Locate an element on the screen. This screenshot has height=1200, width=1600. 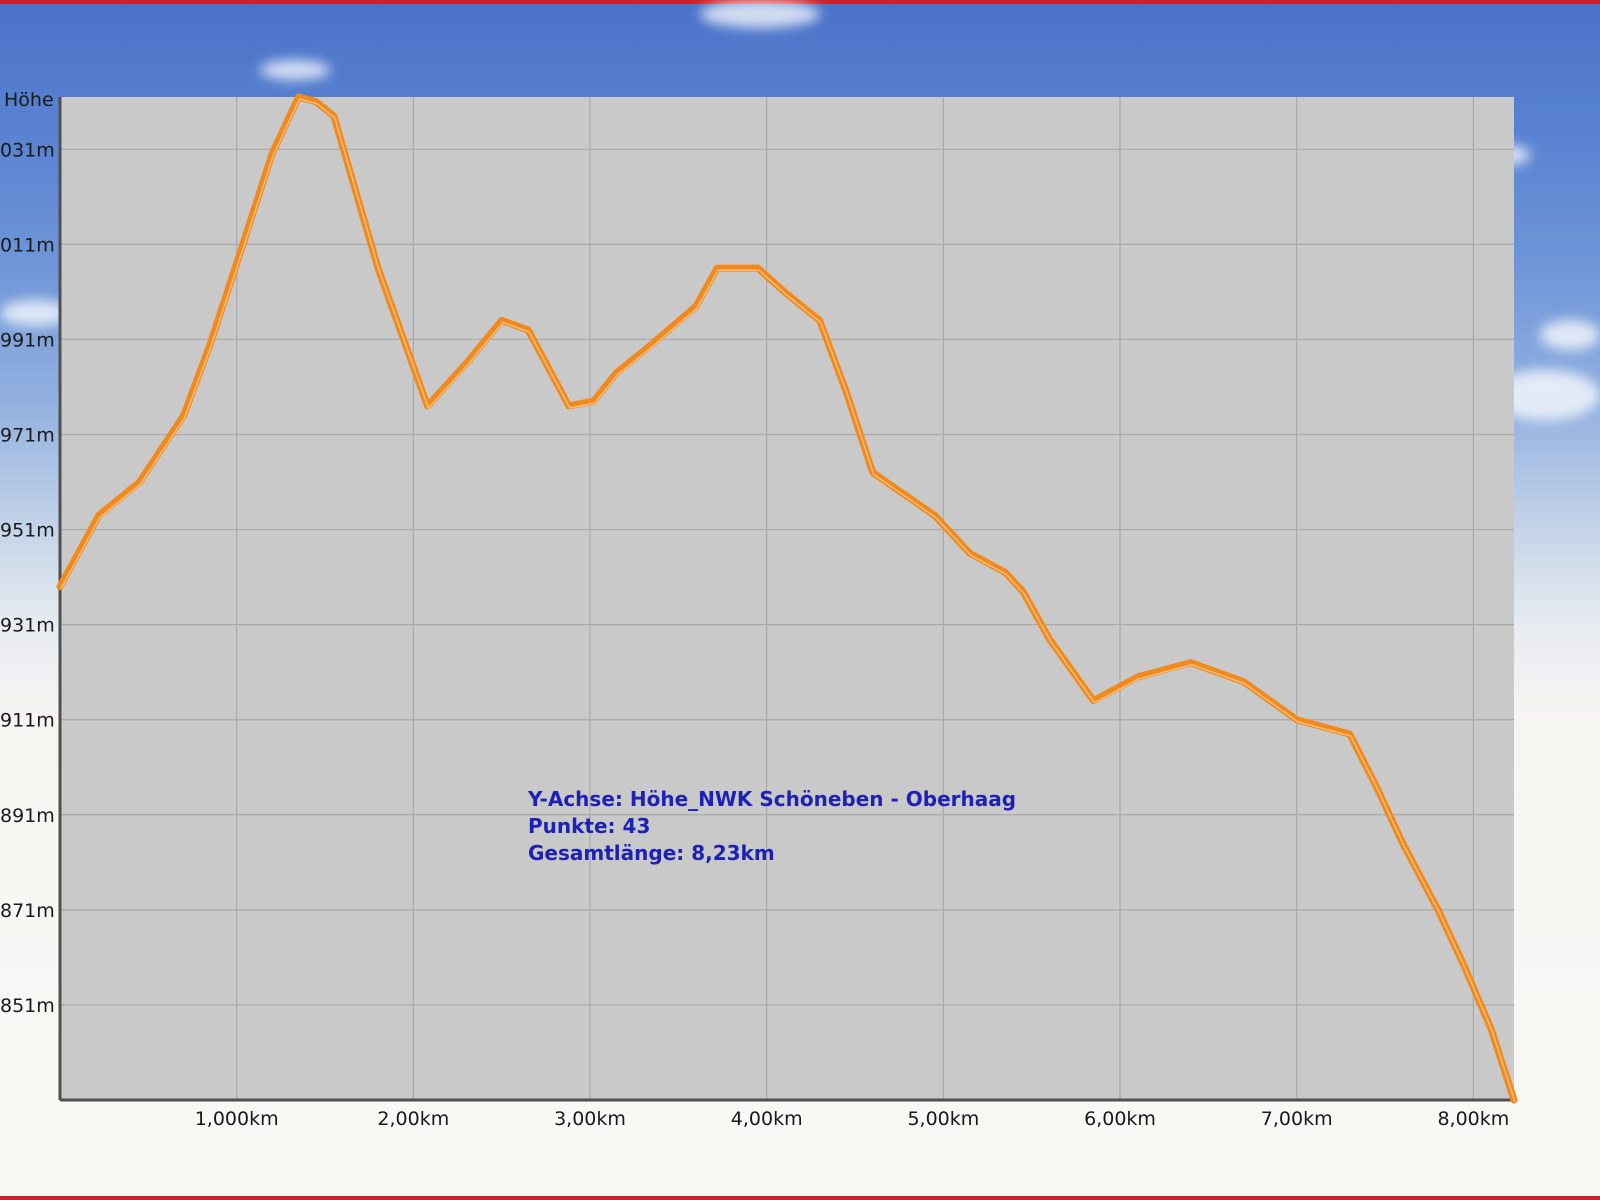
x-tick-label: 3,00km is located at coordinates (590, 1119).